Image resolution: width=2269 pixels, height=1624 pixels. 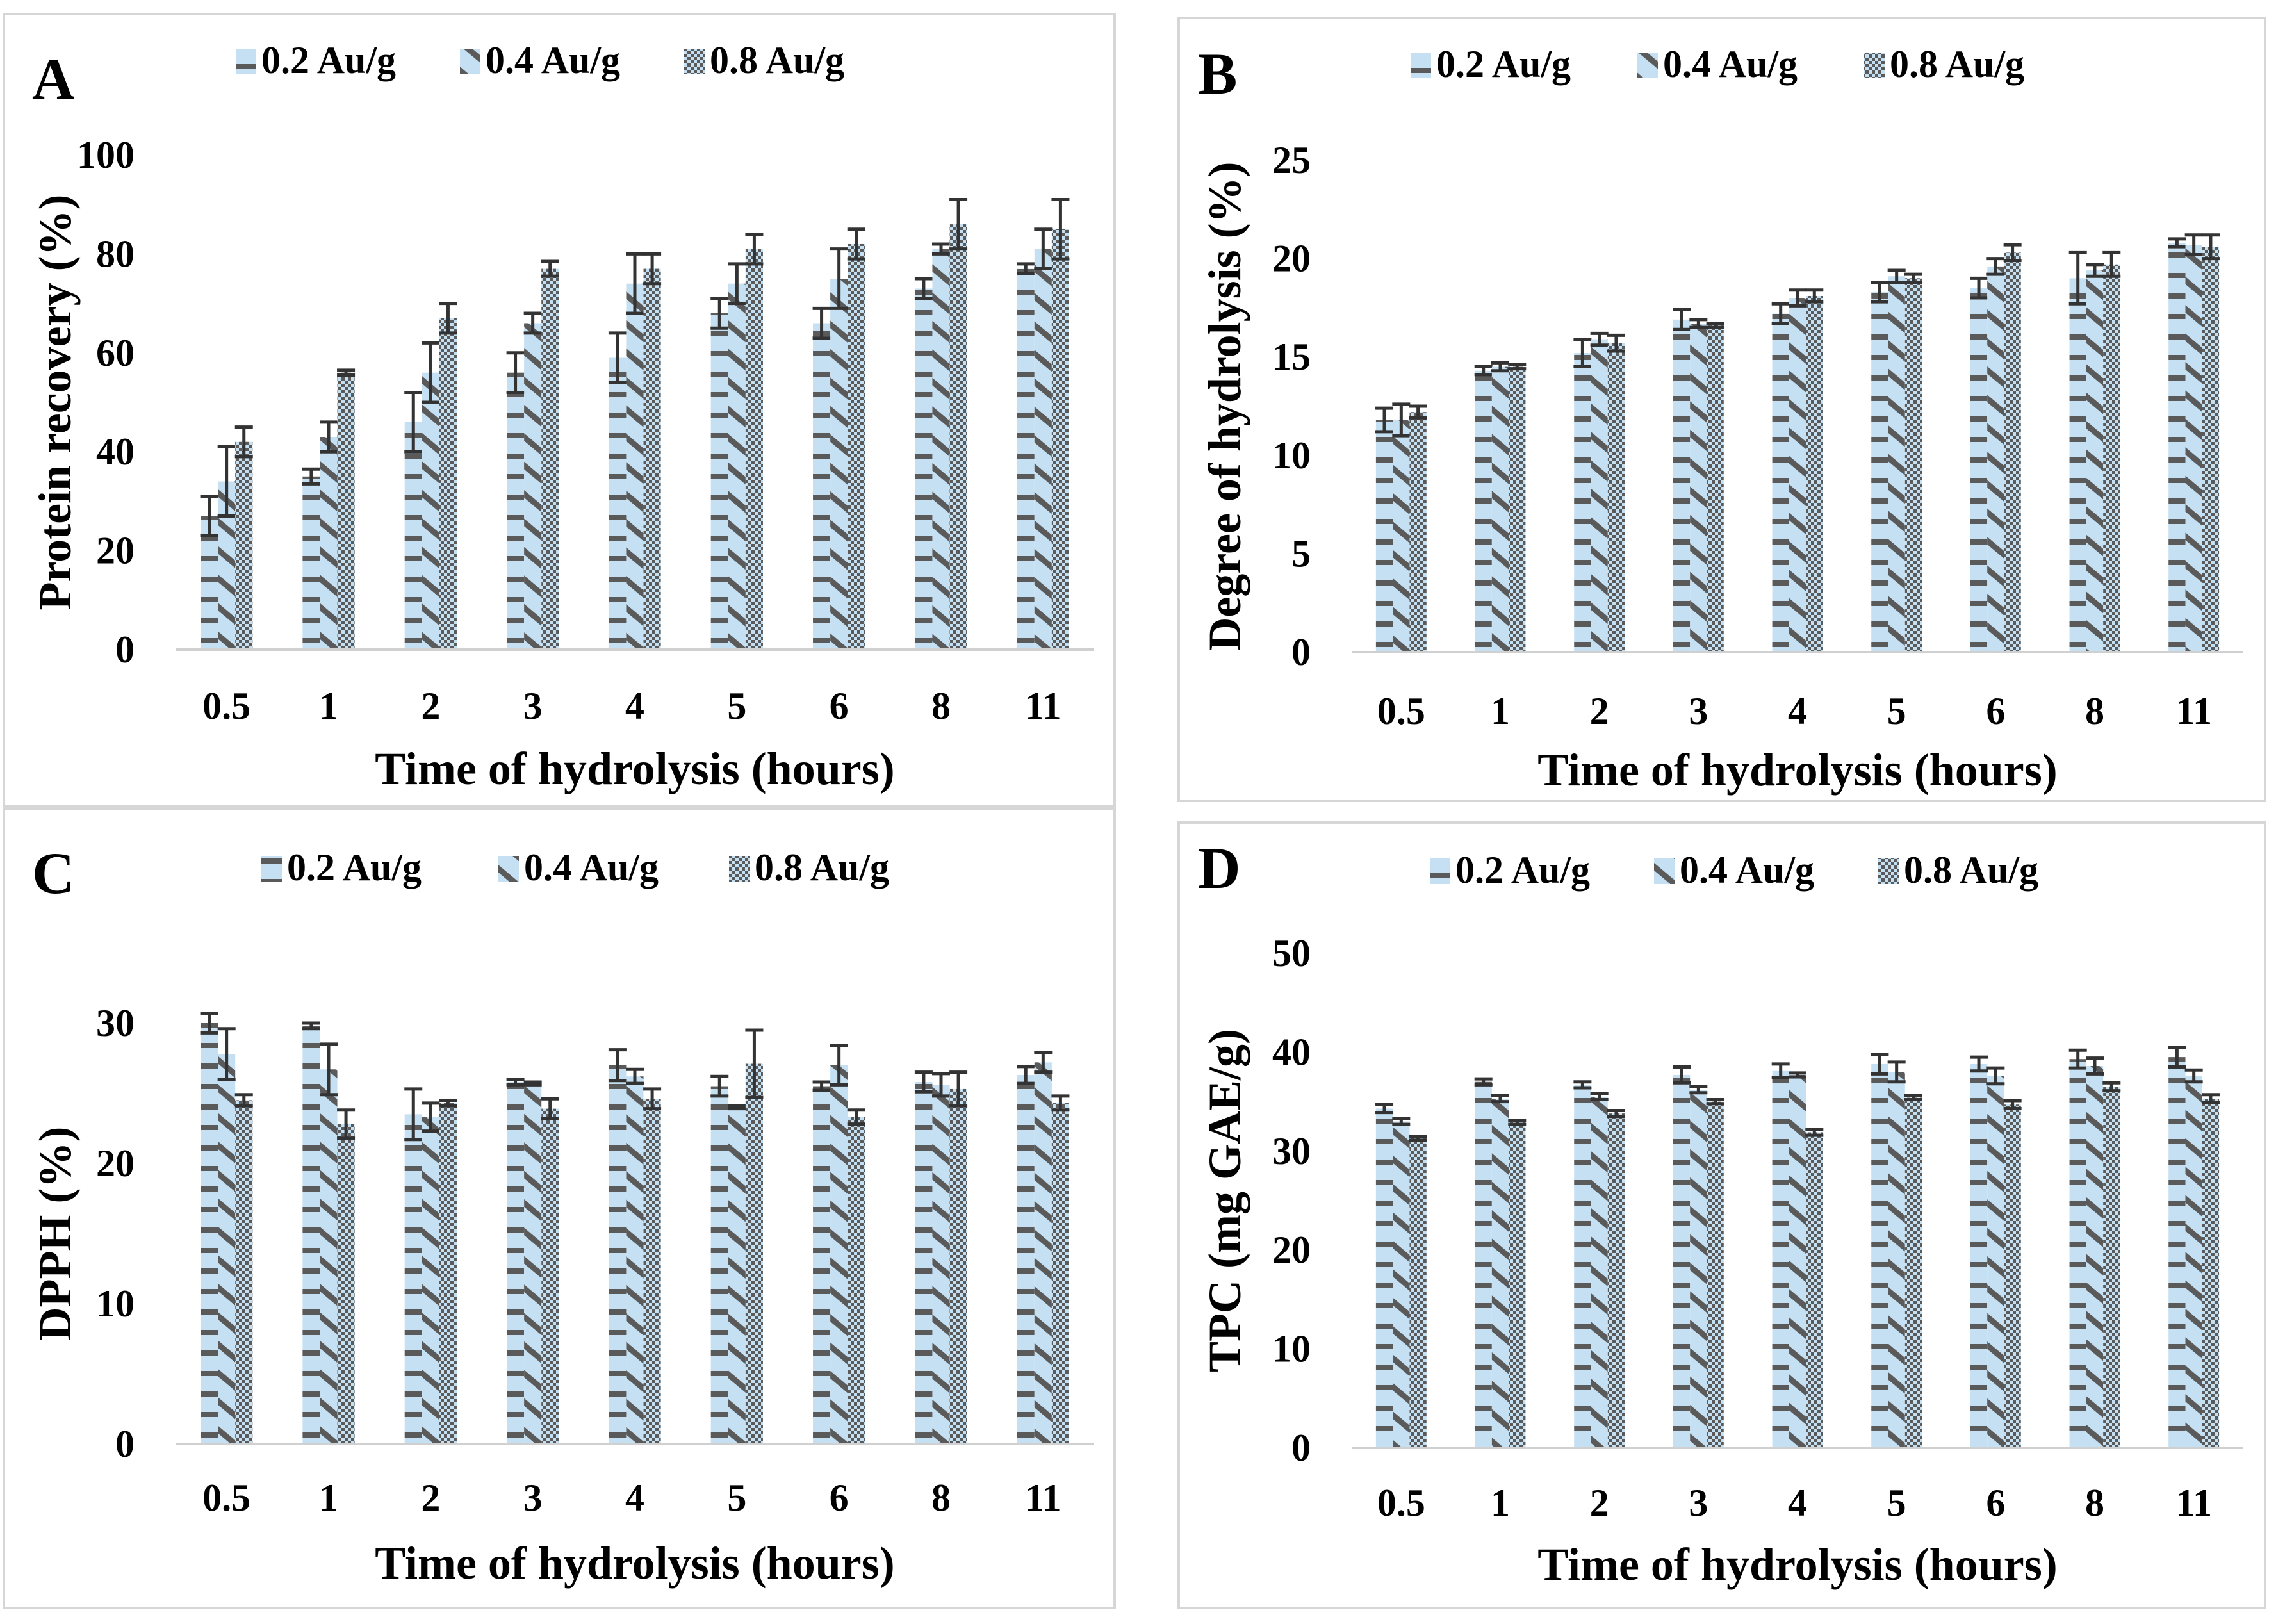 I want to click on x-tick-label: 4, so click(x=1797, y=711).